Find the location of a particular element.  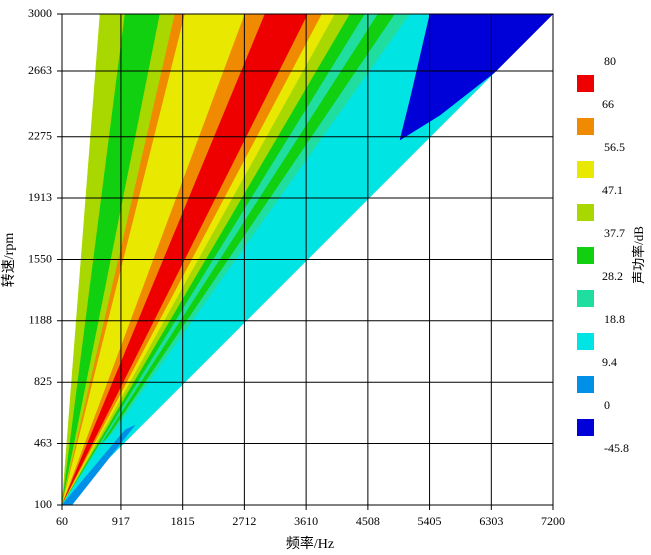

x-tick-label: 60 is located at coordinates (62, 521).